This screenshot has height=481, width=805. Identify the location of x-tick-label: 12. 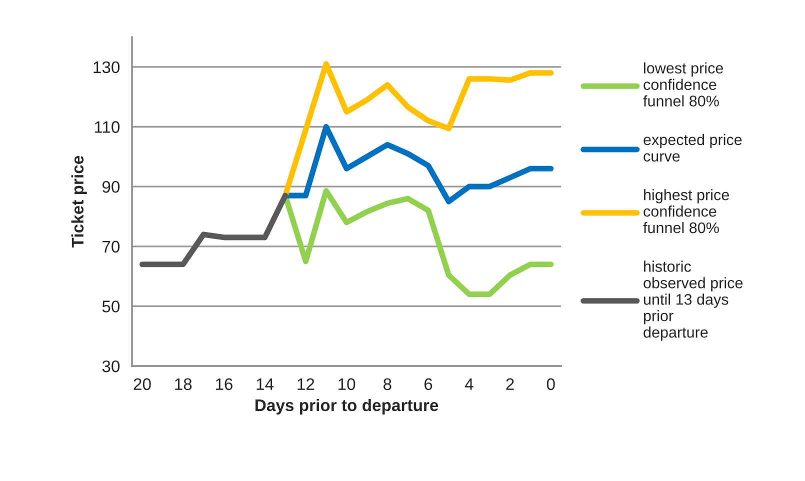
(306, 384).